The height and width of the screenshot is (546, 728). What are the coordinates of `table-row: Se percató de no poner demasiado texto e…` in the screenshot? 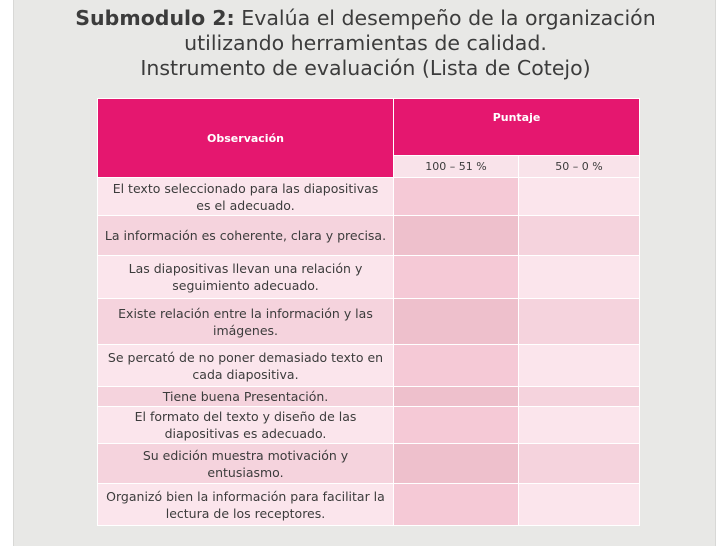 It's located at (369, 365).